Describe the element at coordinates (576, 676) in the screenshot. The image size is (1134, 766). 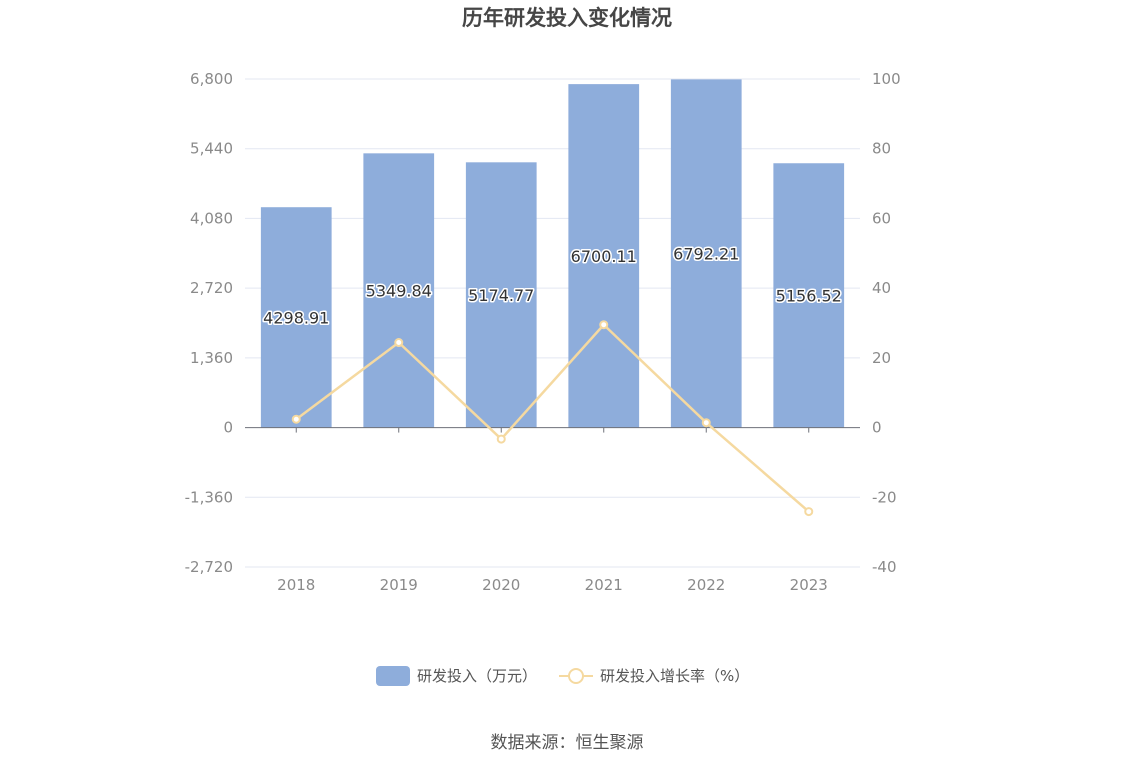
I see `legend-line-swatch-marker` at that location.